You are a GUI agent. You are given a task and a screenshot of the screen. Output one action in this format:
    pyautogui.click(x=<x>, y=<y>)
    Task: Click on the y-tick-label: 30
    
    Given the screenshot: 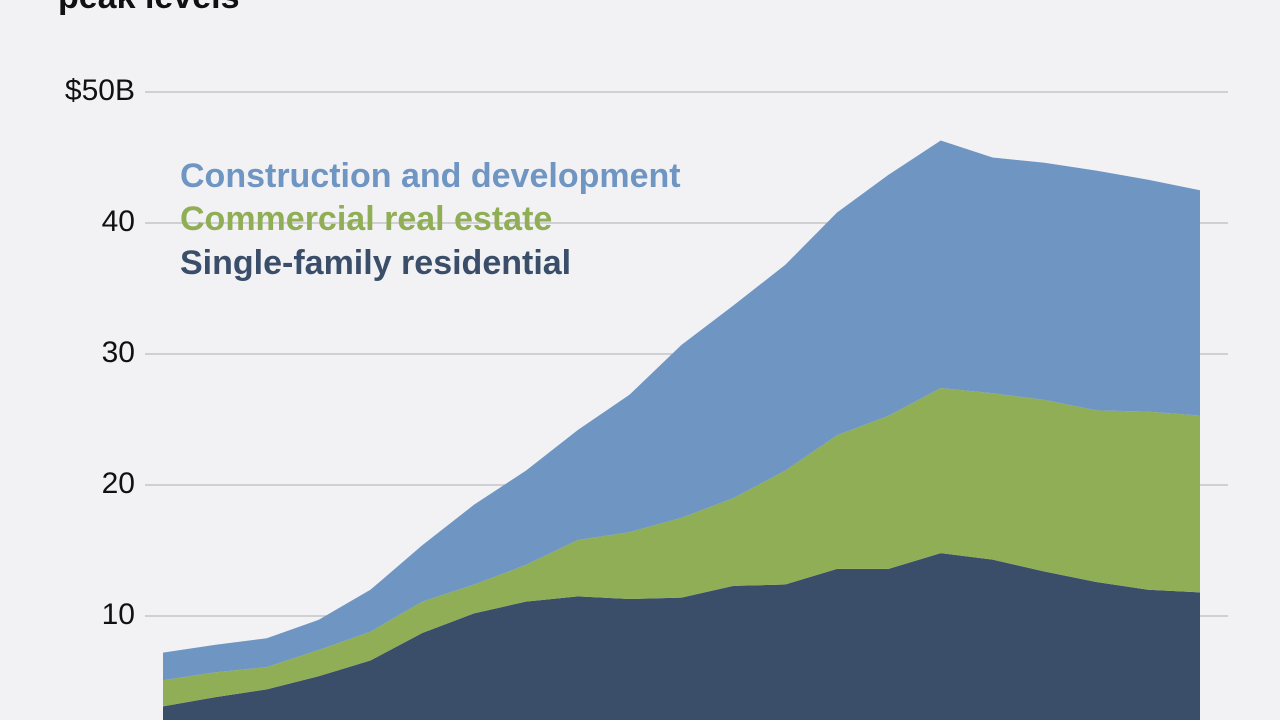 What is the action you would take?
    pyautogui.click(x=118, y=352)
    